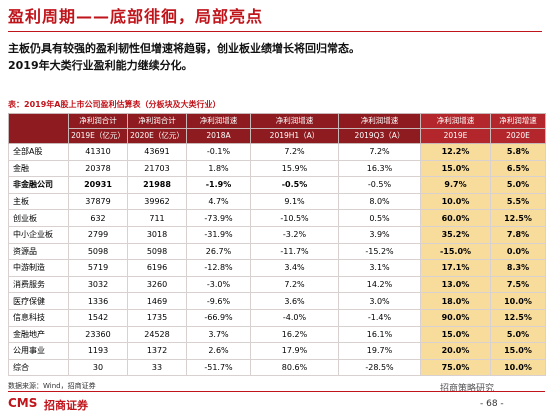  Describe the element at coordinates (218, 185) in the screenshot. I see `table-cell: -1.9%` at that location.